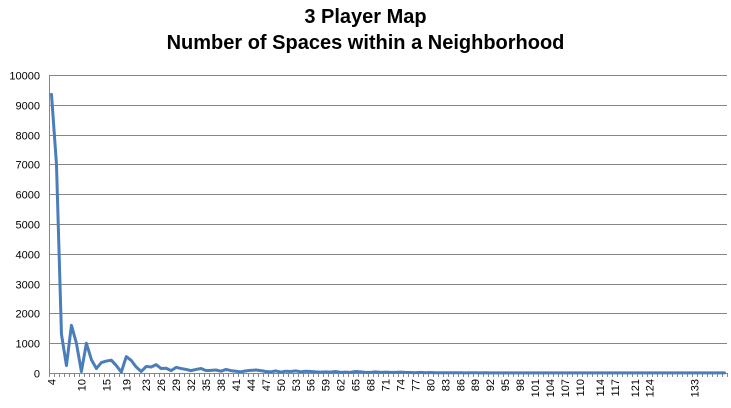 The width and height of the screenshot is (731, 408). Describe the element at coordinates (127, 385) in the screenshot. I see `x-tick-label: 19` at that location.